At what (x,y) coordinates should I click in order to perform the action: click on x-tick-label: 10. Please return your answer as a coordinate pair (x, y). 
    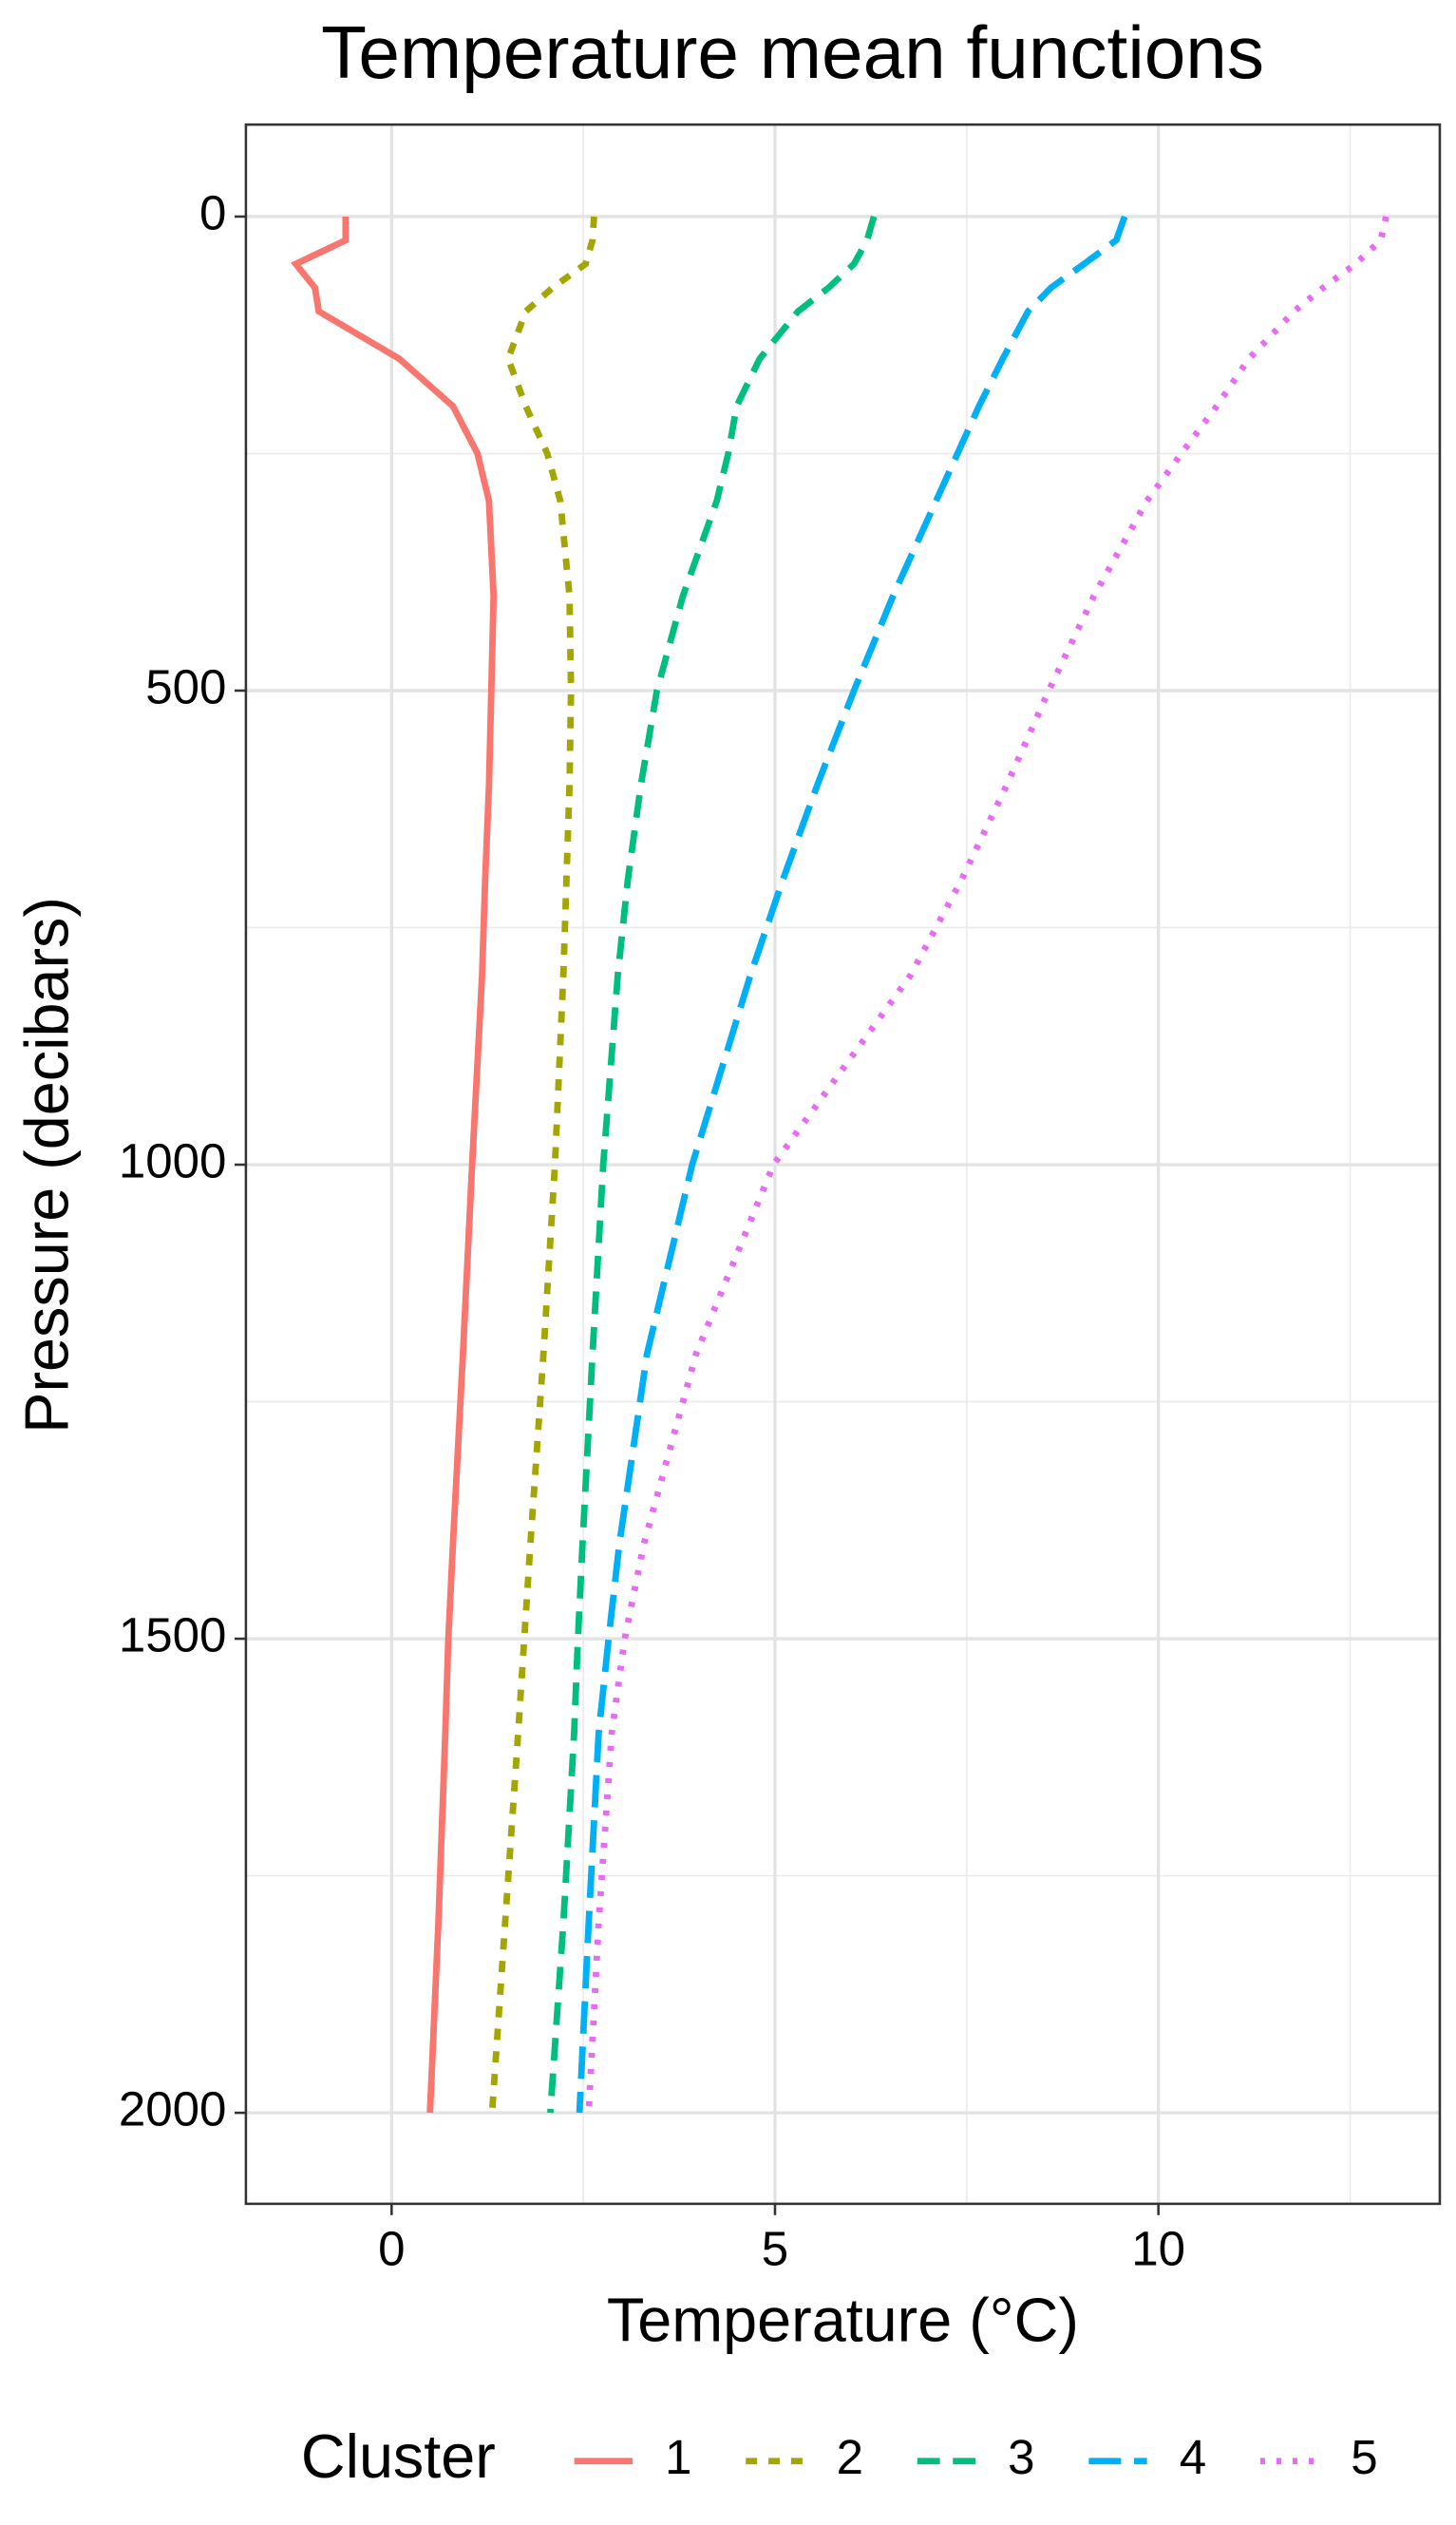
    Looking at the image, I should click on (1158, 2248).